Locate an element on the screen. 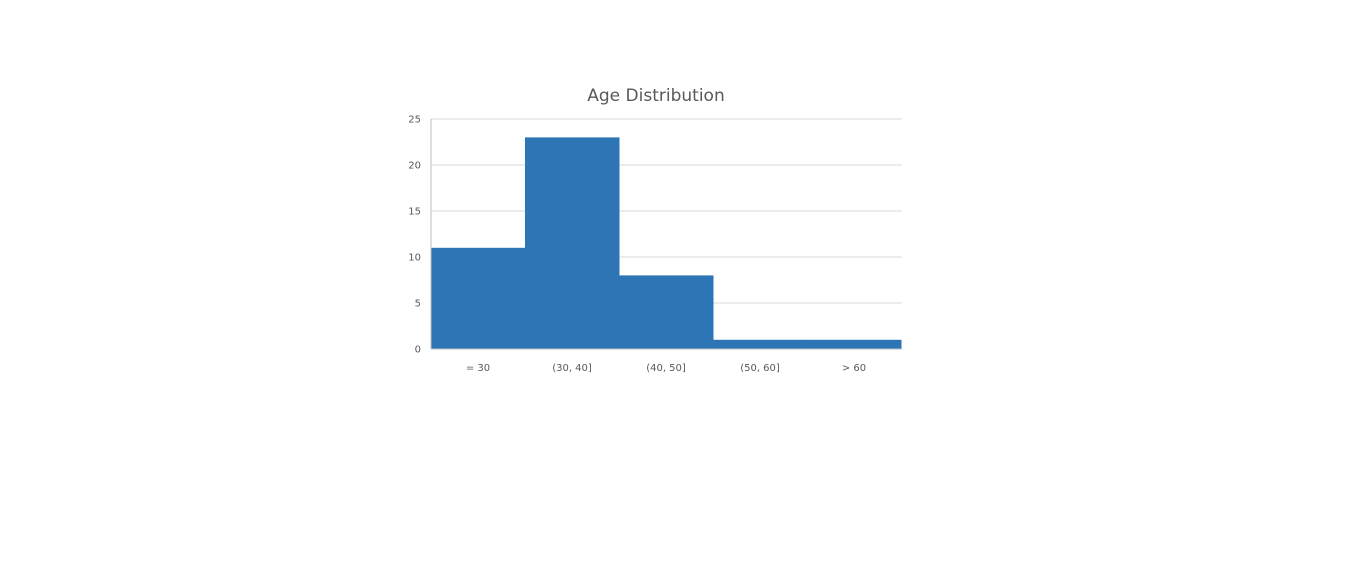 Image resolution: width=1357 pixels, height=568 pixels. x-axis-ticks: = 30 (30, 40] (40, 50] (50, 60] > 60 is located at coordinates (666, 368).